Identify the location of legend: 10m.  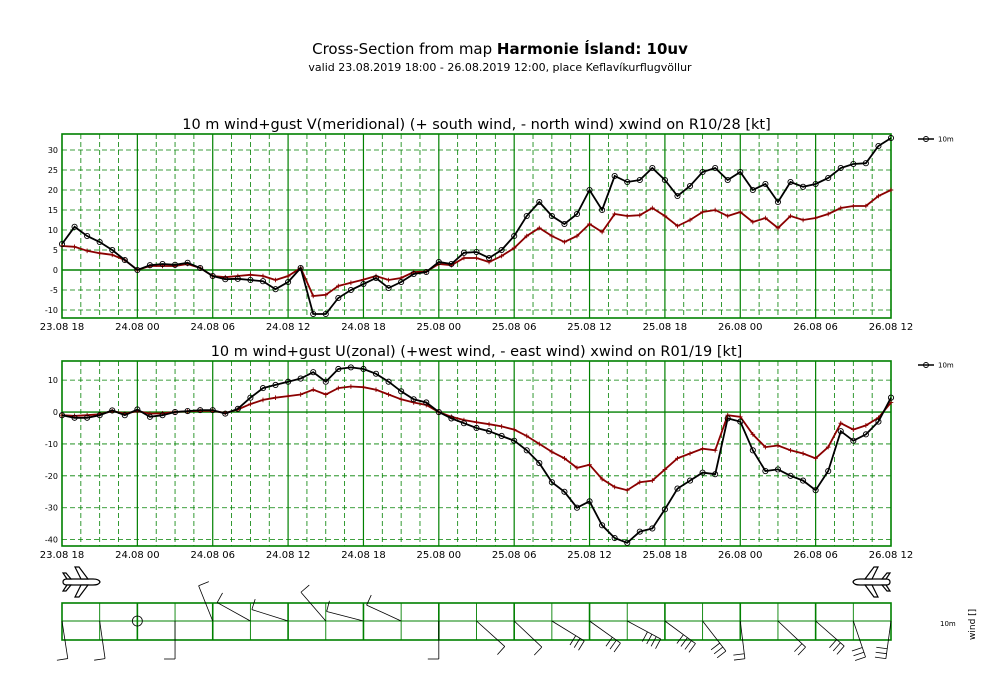
(936, 366).